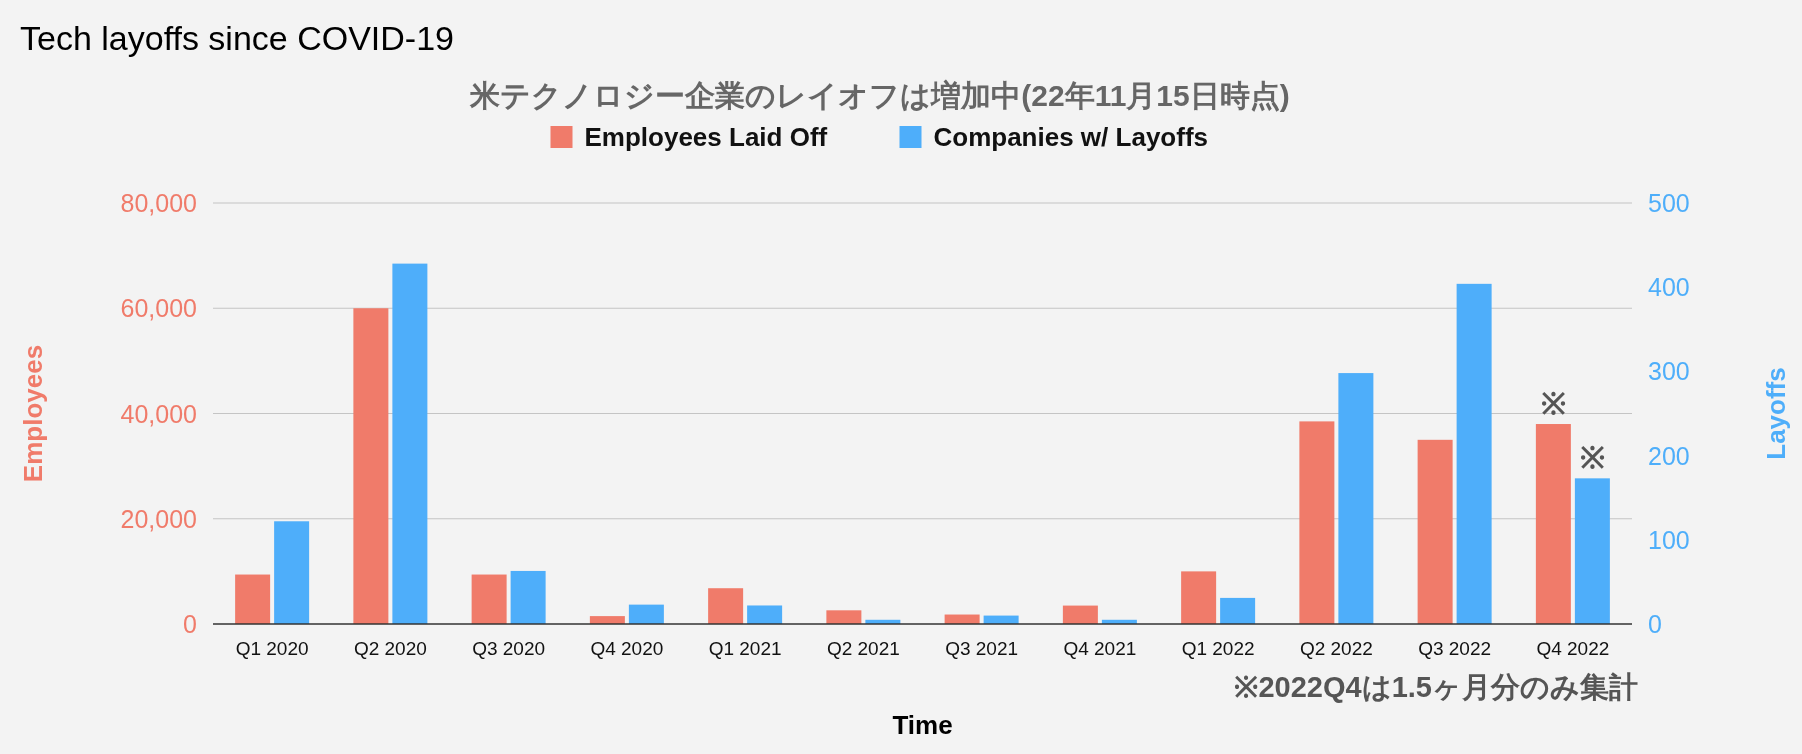 This screenshot has height=754, width=1802. I want to click on x-tick-label: Q2 2020, so click(390, 648).